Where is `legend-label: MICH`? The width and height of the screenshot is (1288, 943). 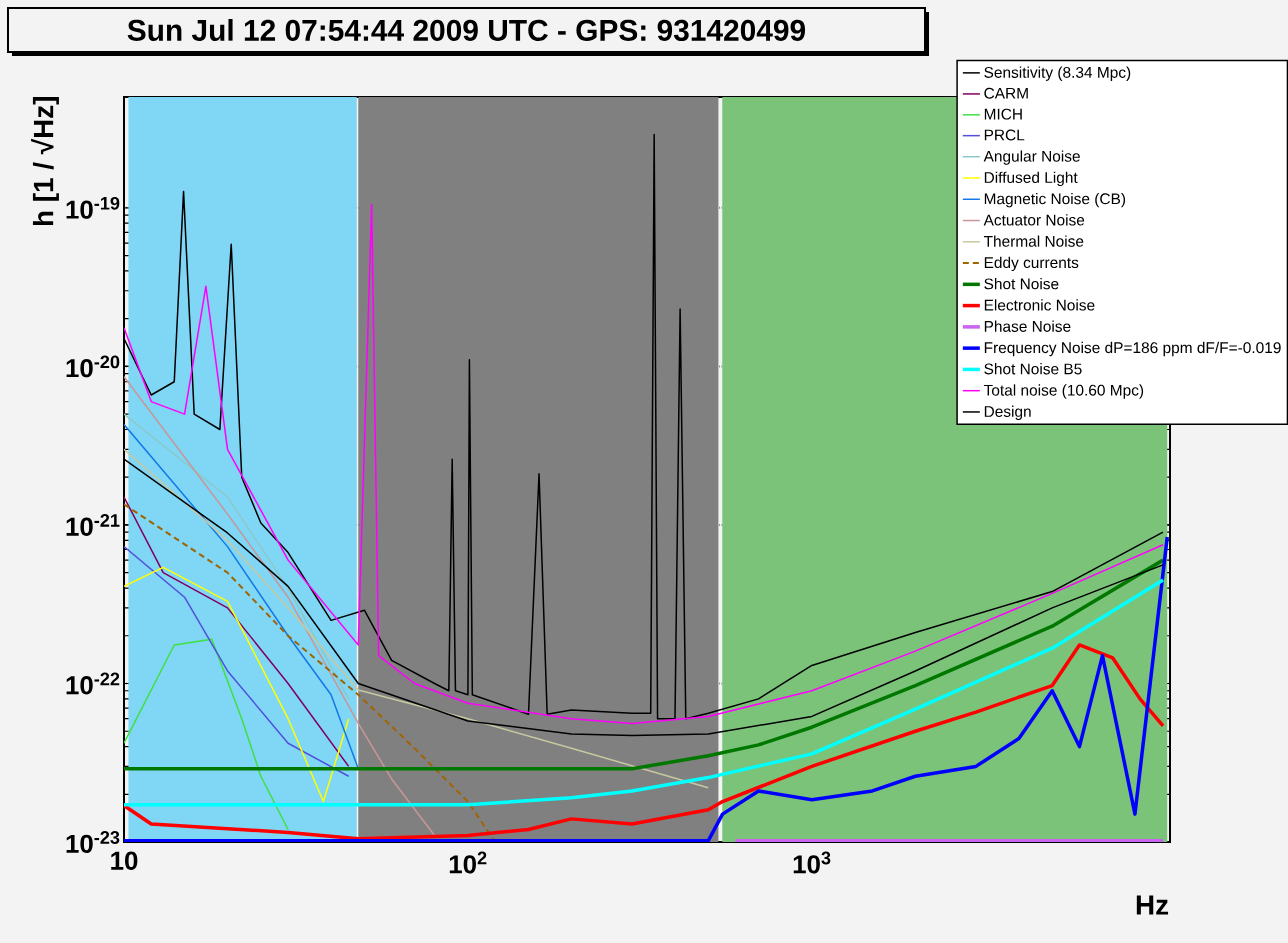
legend-label: MICH is located at coordinates (1003, 114).